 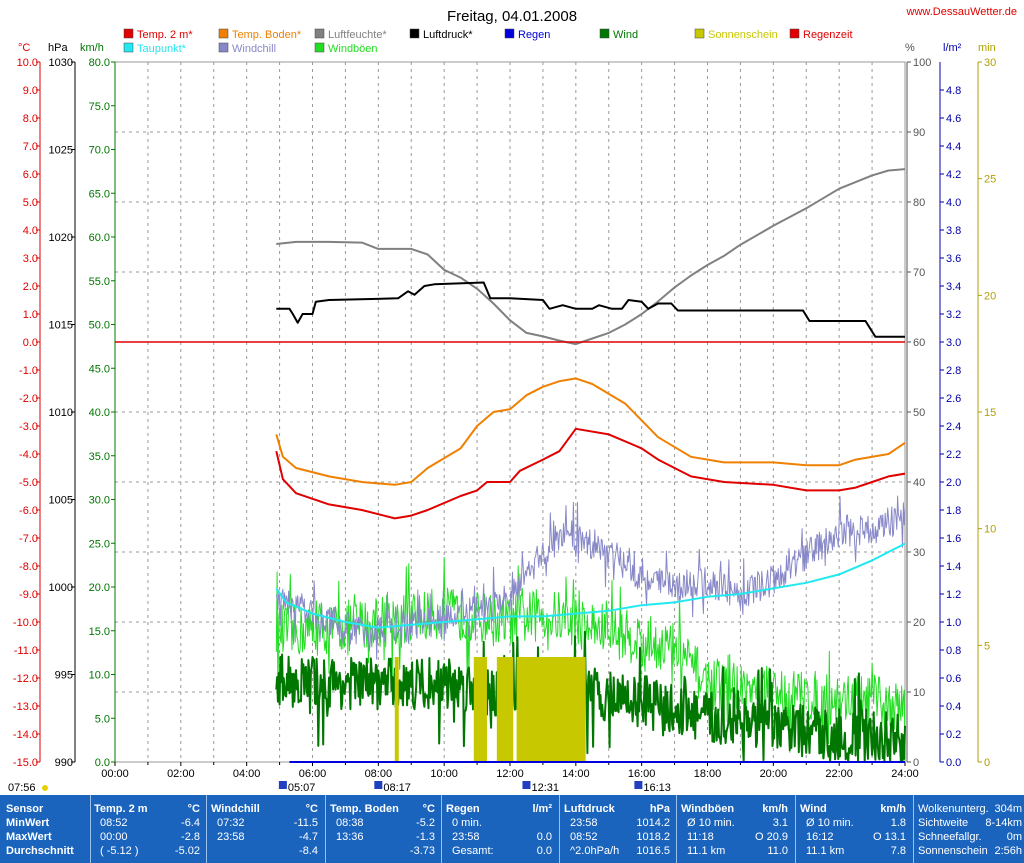 What do you see at coordinates (590, 660) in the screenshot?
I see `series-windb-en` at bounding box center [590, 660].